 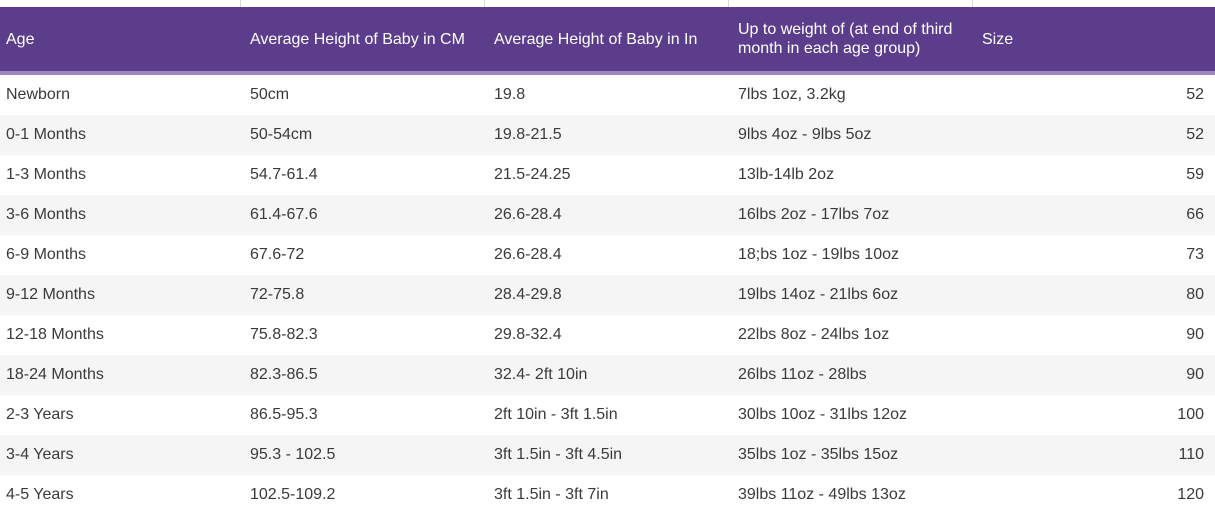 I want to click on cell-size: 80, so click(x=1095, y=295).